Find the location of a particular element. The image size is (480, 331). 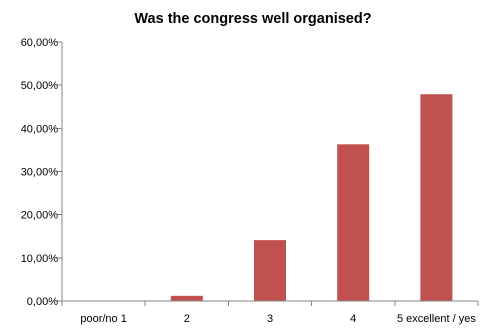

x-tick-label: 3 is located at coordinates (270, 319).